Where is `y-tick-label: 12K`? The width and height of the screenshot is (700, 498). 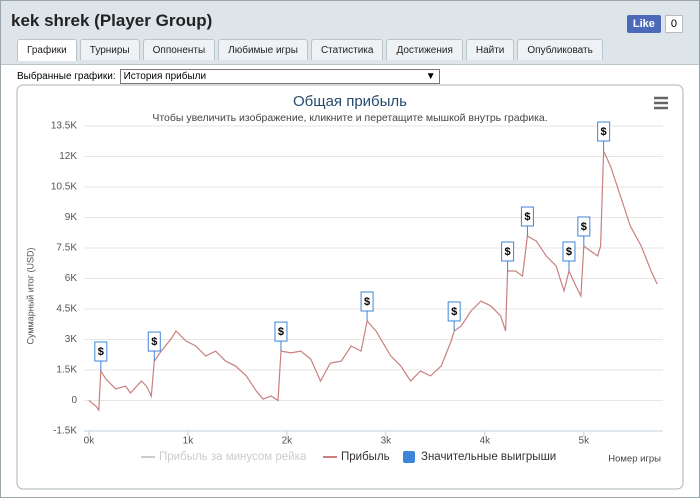 y-tick-label: 12K is located at coordinates (68, 156).